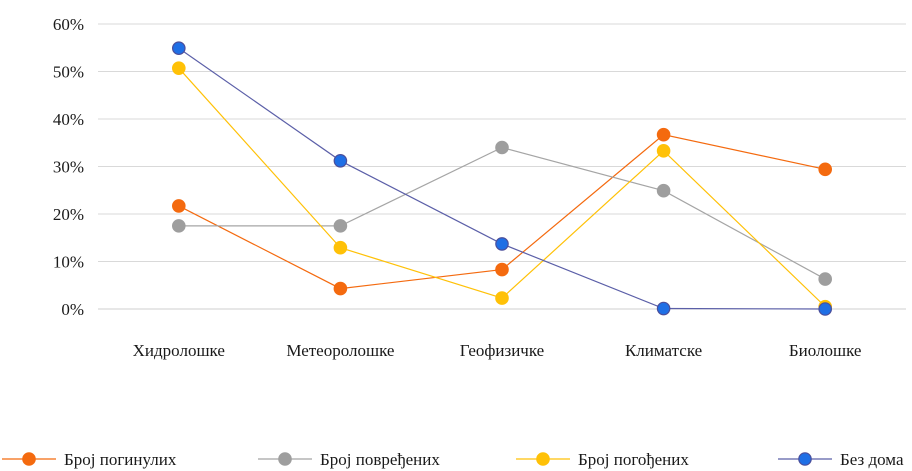 The width and height of the screenshot is (912, 471). What do you see at coordinates (179, 350) in the screenshot?
I see `x-tick-label: Хидролошке` at bounding box center [179, 350].